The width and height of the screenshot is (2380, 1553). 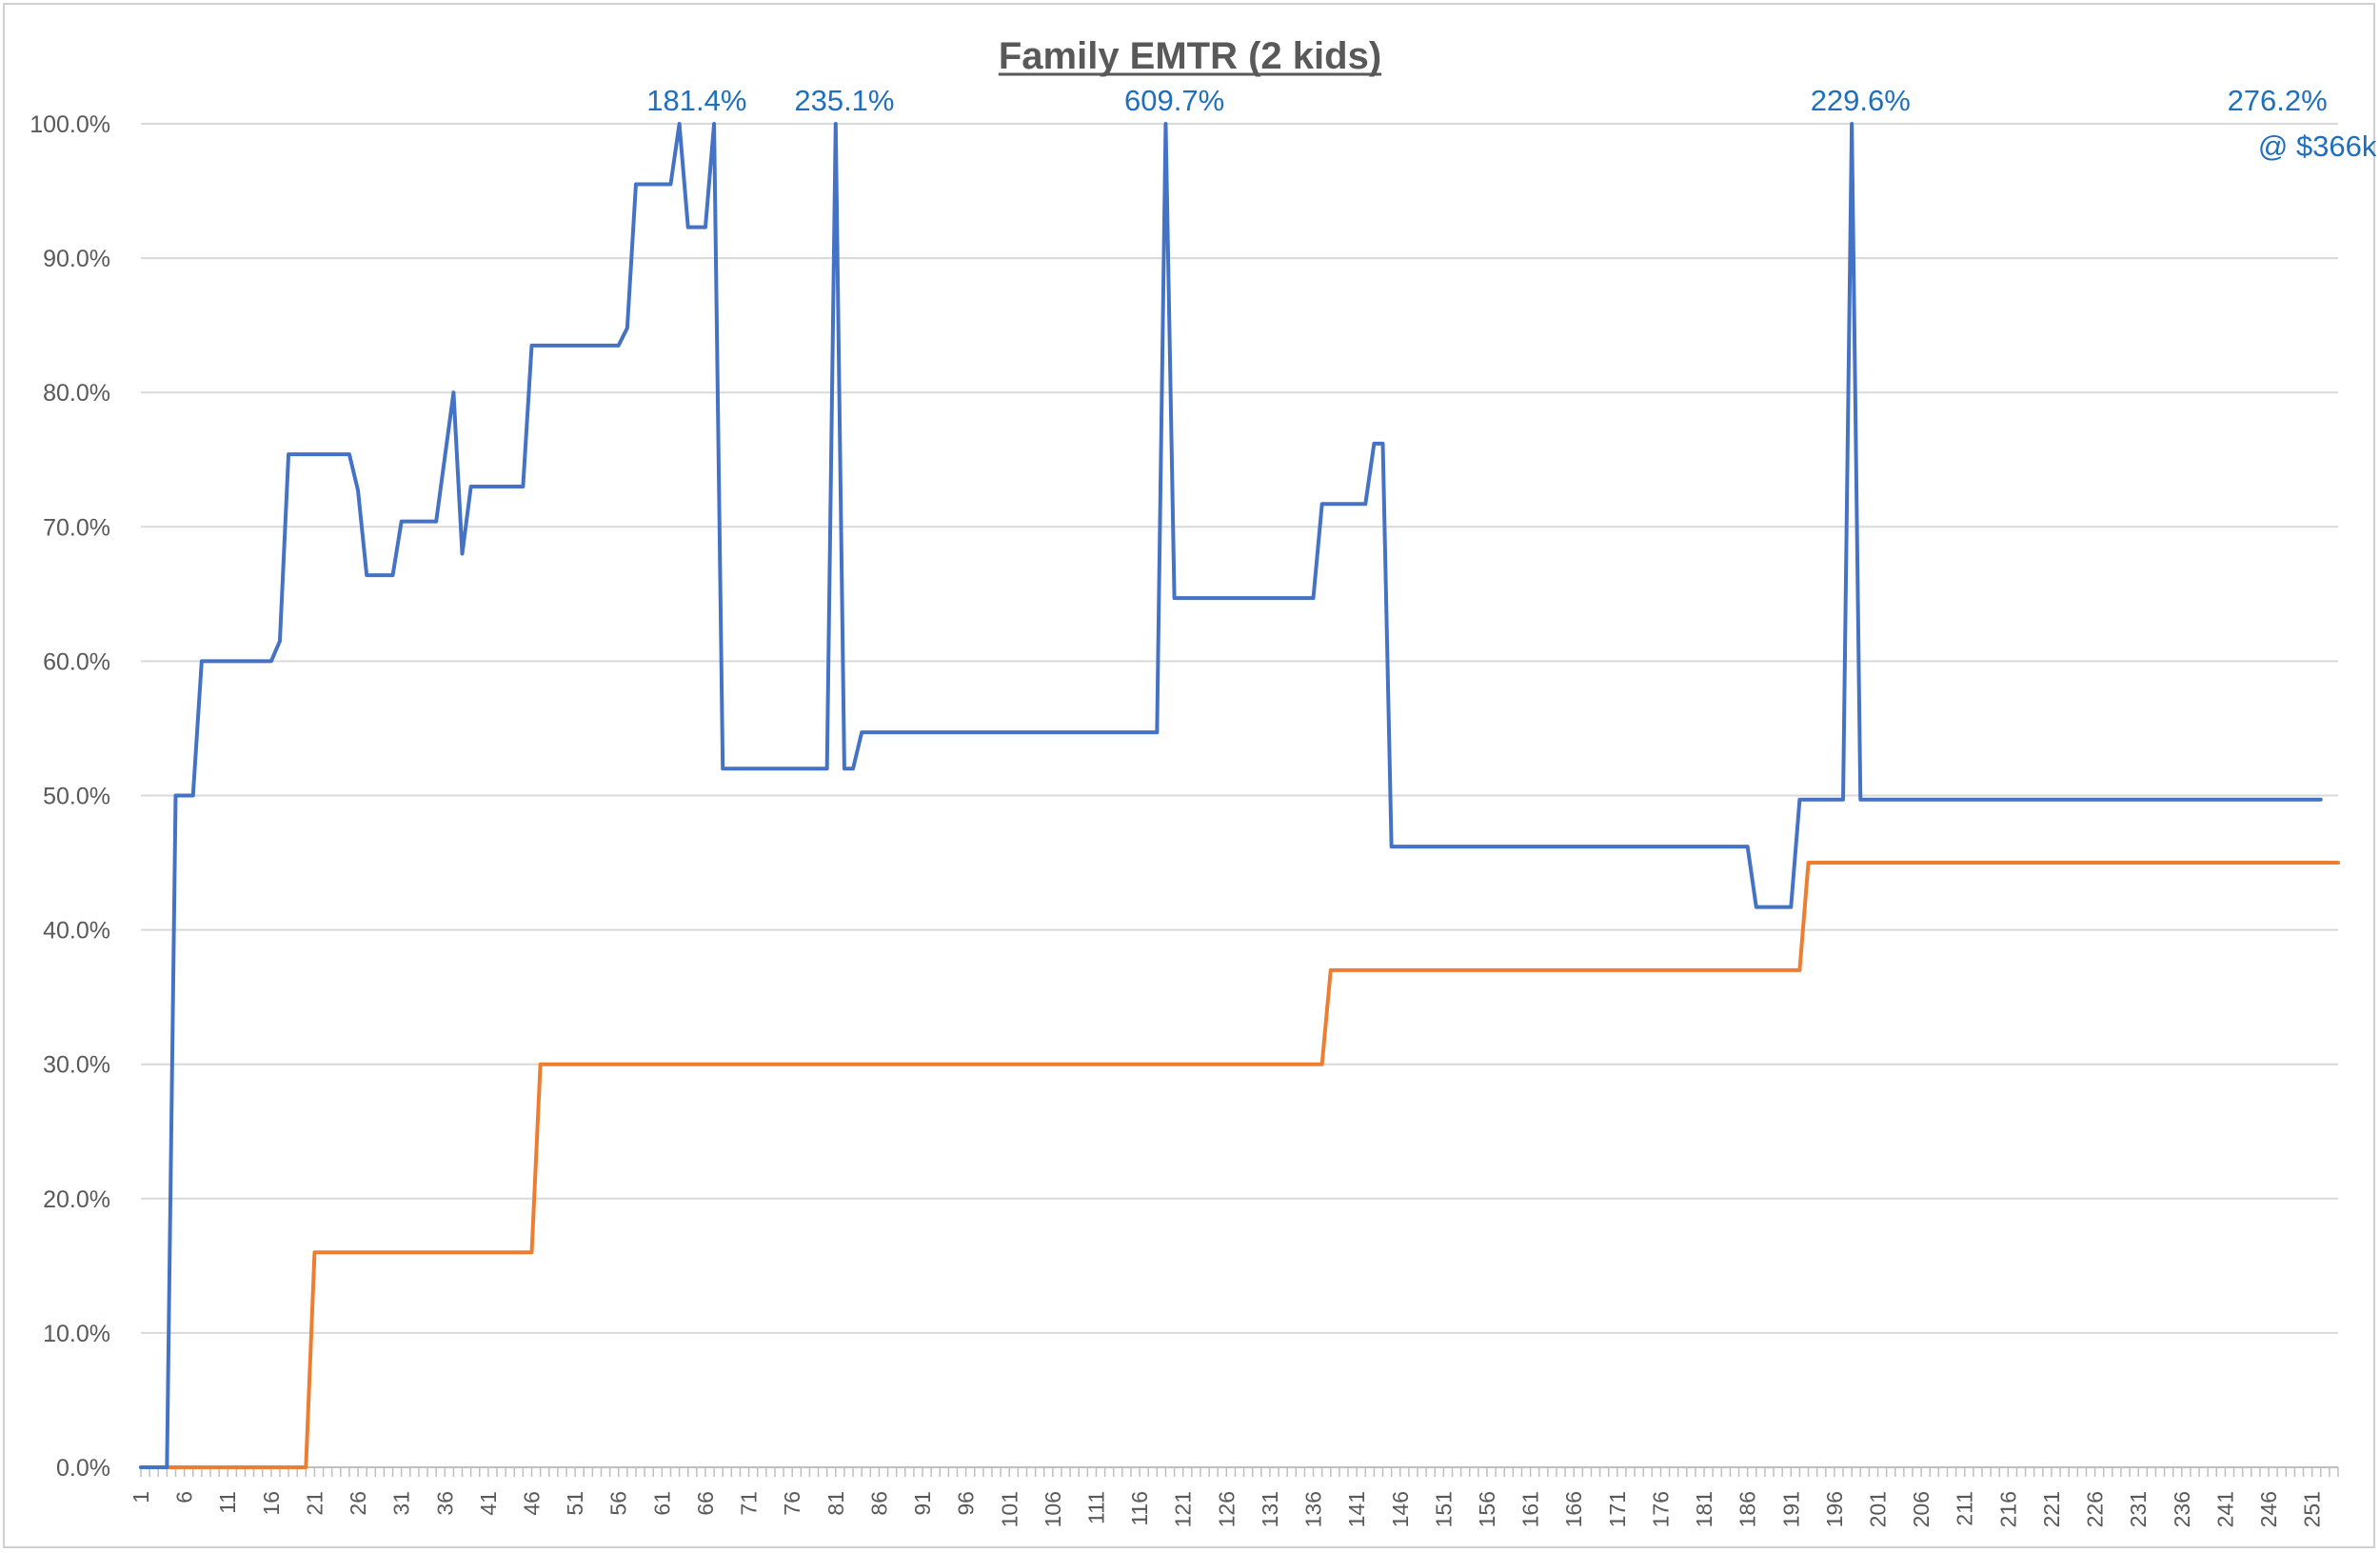 What do you see at coordinates (1878, 1509) in the screenshot?
I see `x-tick-label: 201` at bounding box center [1878, 1509].